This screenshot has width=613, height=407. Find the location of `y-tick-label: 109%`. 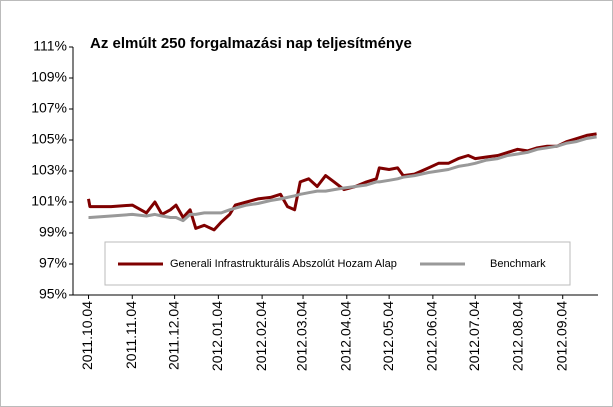

y-tick-label: 109% is located at coordinates (49, 77).